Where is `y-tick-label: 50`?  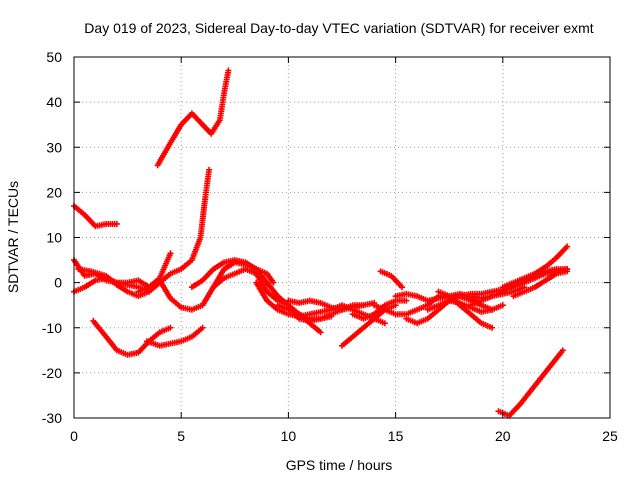
y-tick-label: 50 is located at coordinates (54, 57).